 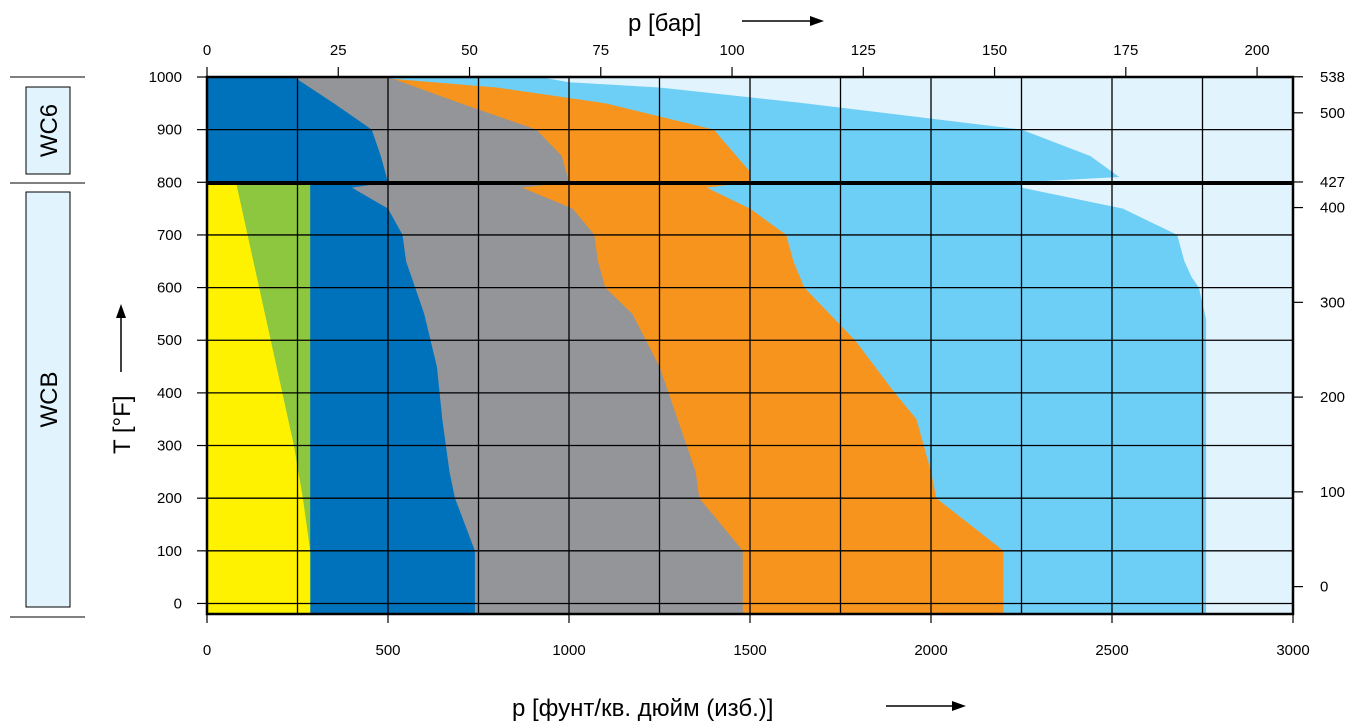 I want to click on y-right-tick-label: 200, so click(x=1332, y=397).